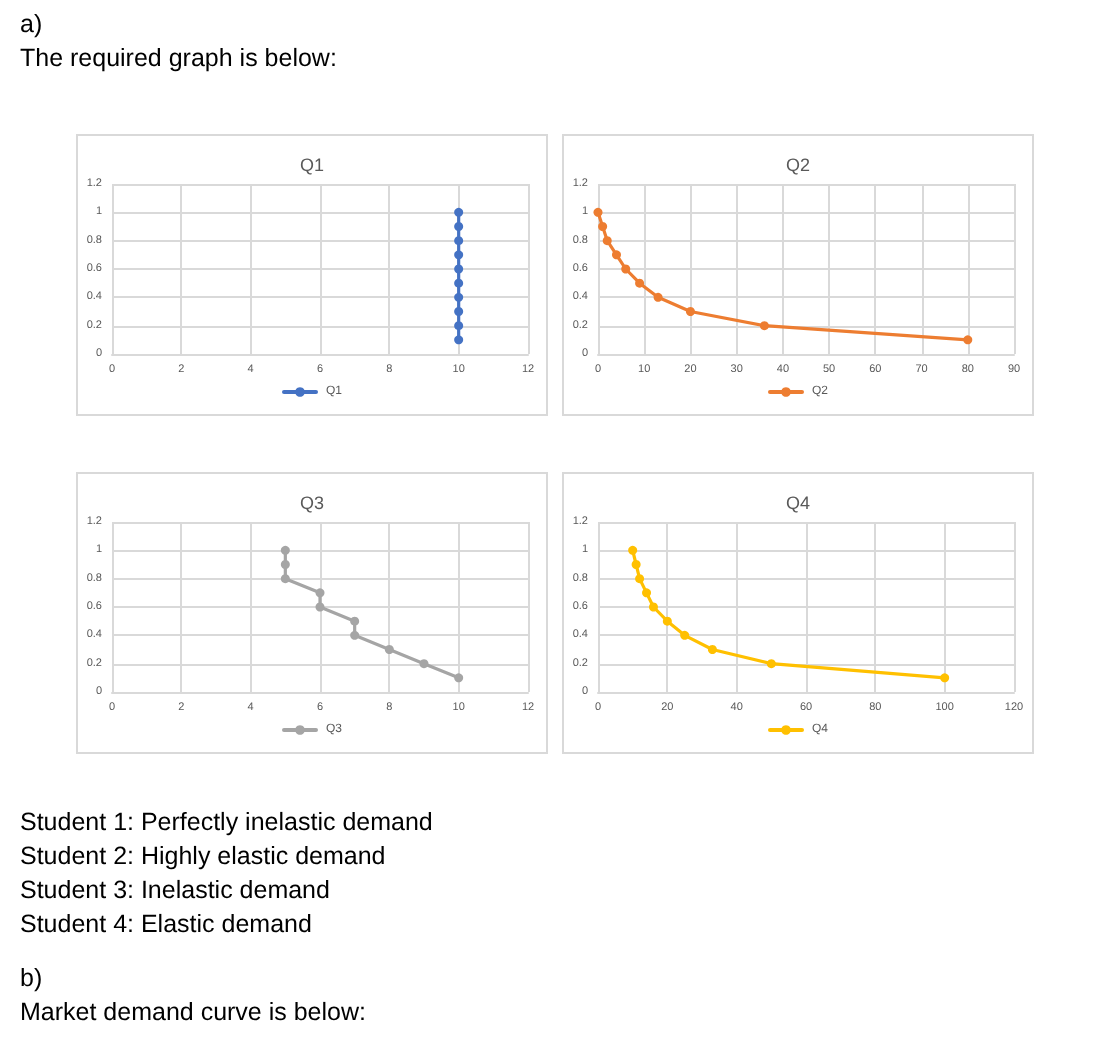 Image resolution: width=1120 pixels, height=1054 pixels. What do you see at coordinates (194, 1012) in the screenshot?
I see `text: Market demand curve is below:` at bounding box center [194, 1012].